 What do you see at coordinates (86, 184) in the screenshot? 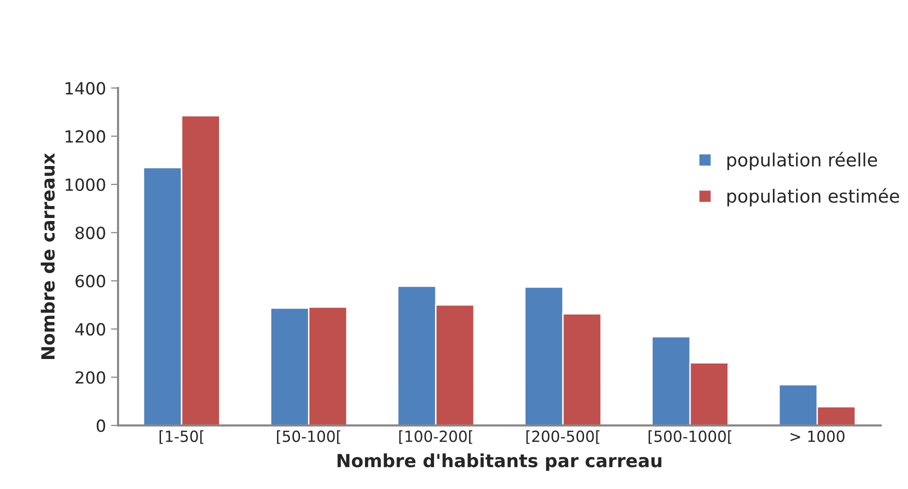
I see `y-tick-label: 1000` at bounding box center [86, 184].